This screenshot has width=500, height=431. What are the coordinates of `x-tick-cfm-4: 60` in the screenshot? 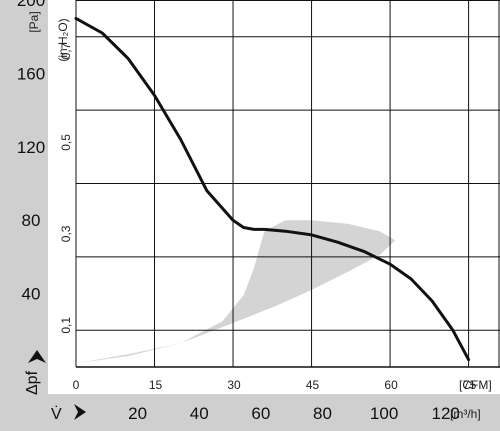 It's located at (391, 385).